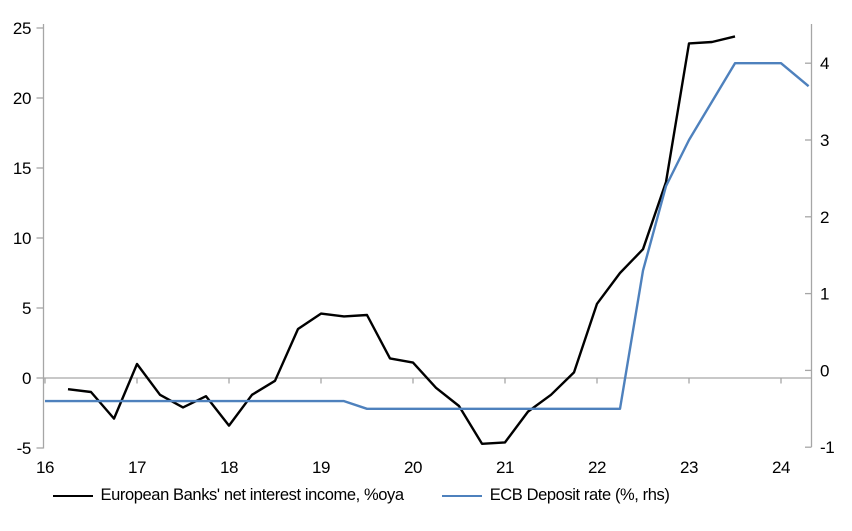 Image resolution: width=852 pixels, height=531 pixels. I want to click on x-axis-tick-label: 24, so click(781, 467).